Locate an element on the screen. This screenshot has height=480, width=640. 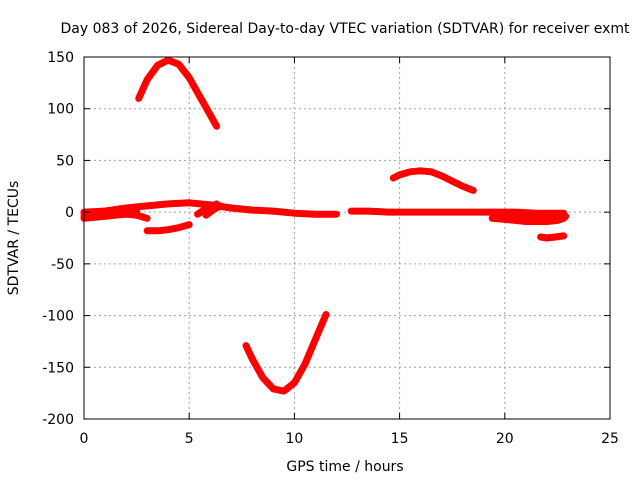
series-arc-hump is located at coordinates (433, 180).